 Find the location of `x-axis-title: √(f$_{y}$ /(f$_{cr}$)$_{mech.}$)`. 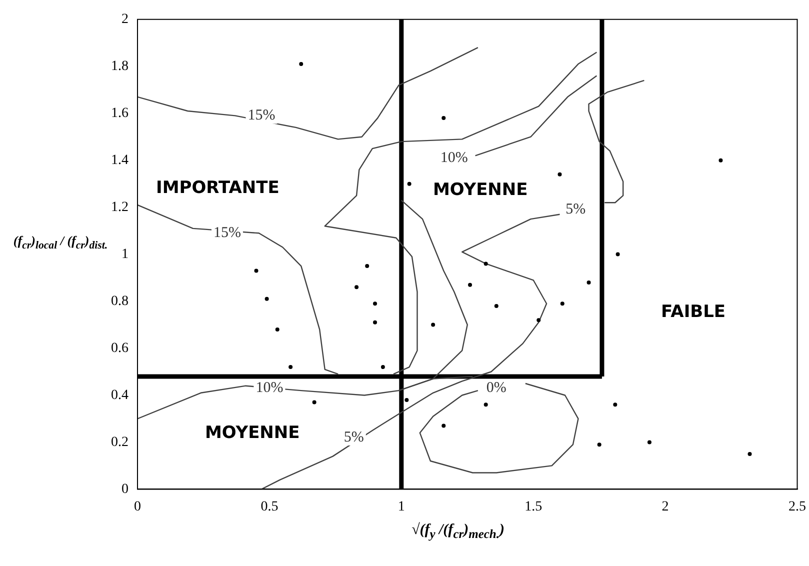

x-axis-title: √(f$_{y}$ /(f$_{cr}$)$_{mech.}$) is located at coordinates (458, 532).